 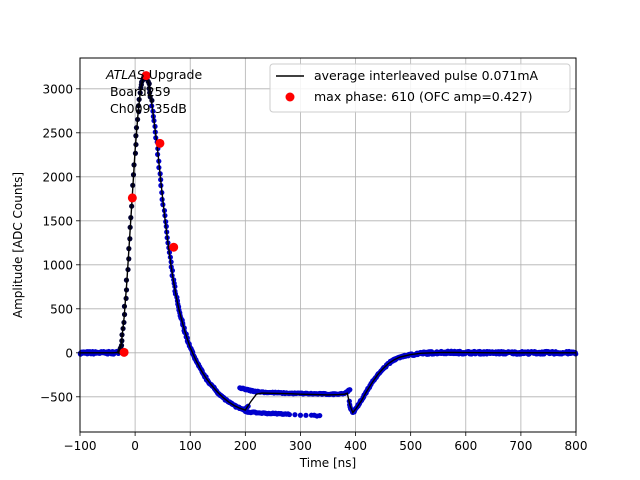 I want to click on x-tick-label: 200, so click(x=245, y=446).